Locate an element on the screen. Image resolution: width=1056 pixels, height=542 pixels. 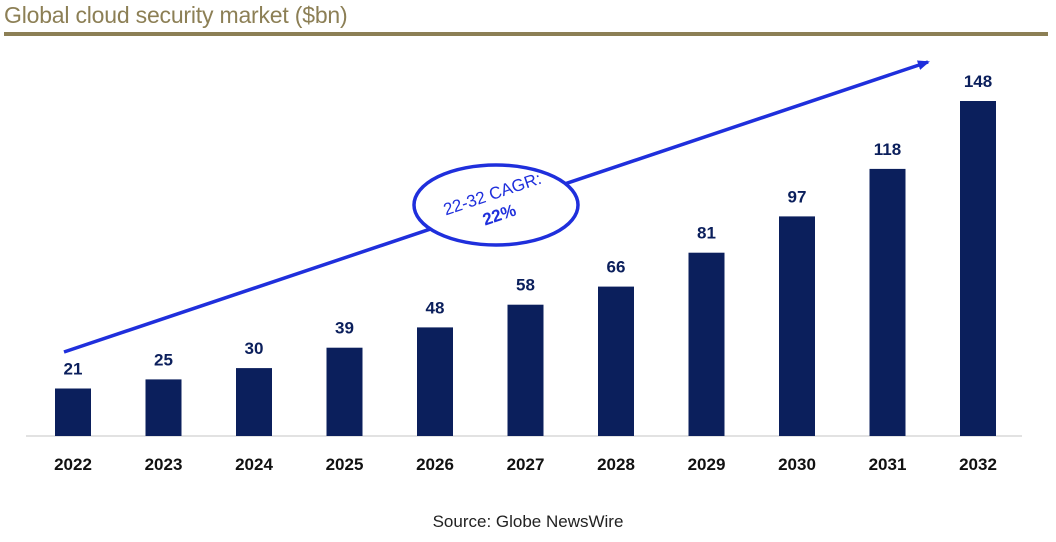
bar-2022 is located at coordinates (73, 412).